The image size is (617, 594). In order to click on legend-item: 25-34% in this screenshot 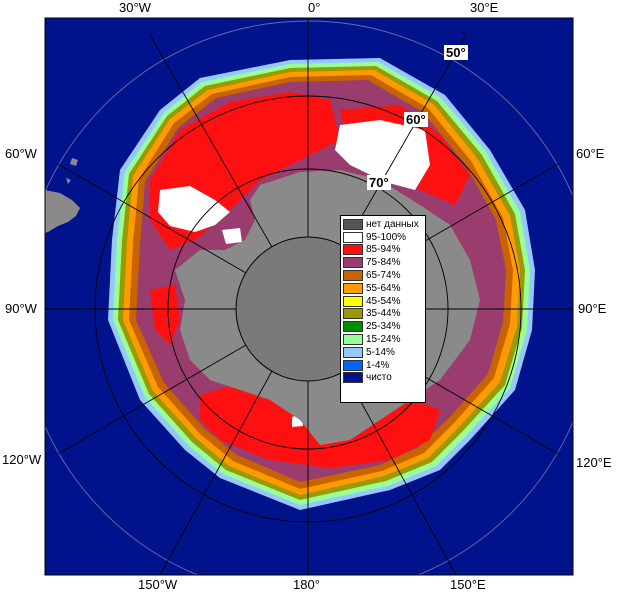, I will do `click(383, 326)`.